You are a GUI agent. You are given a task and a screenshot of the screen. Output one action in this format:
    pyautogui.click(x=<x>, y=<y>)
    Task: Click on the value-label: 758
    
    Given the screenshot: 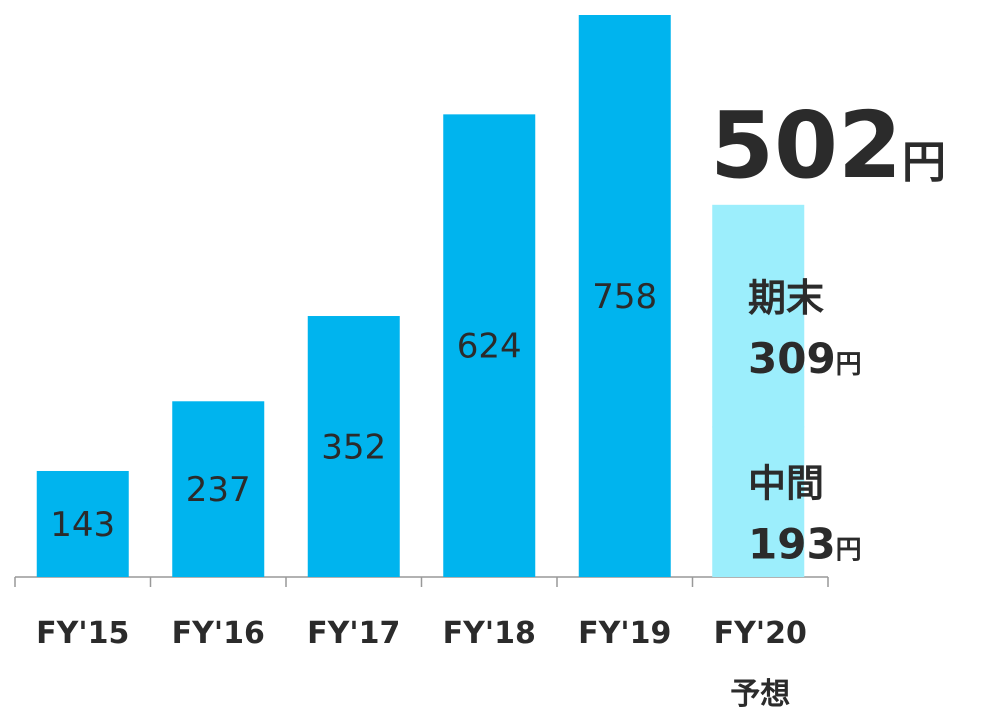 What is the action you would take?
    pyautogui.click(x=624, y=297)
    